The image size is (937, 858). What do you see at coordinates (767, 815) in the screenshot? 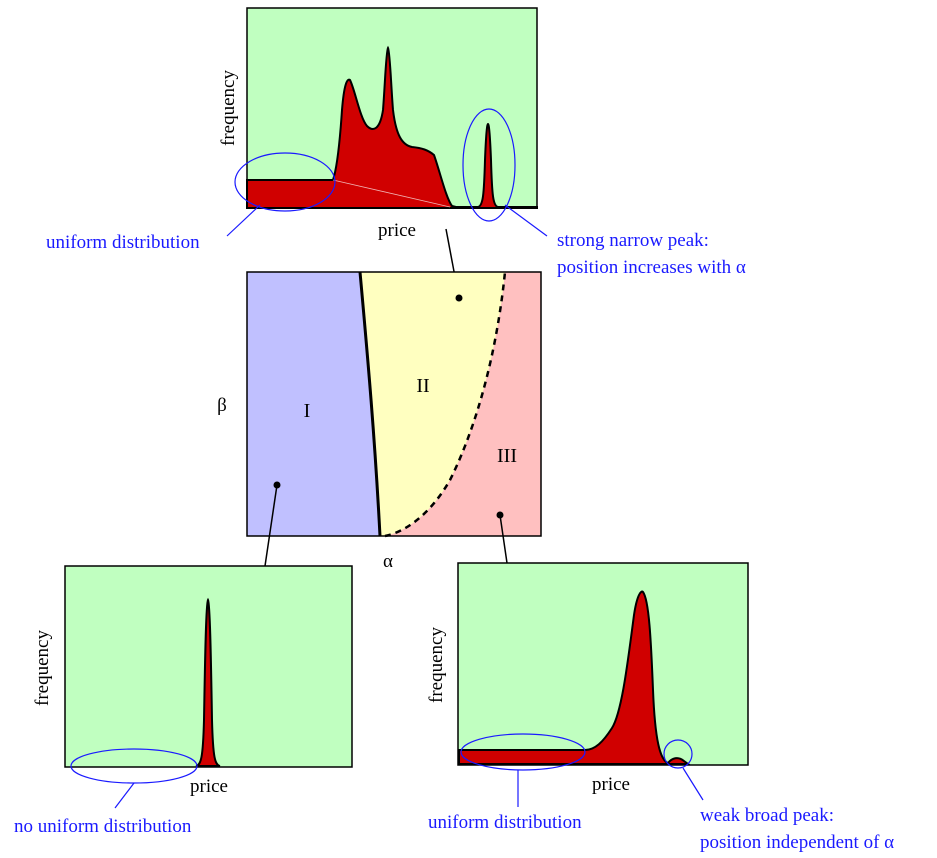
I see `bottom-right-weak-peak-line1: weak broad peak:` at bounding box center [767, 815].